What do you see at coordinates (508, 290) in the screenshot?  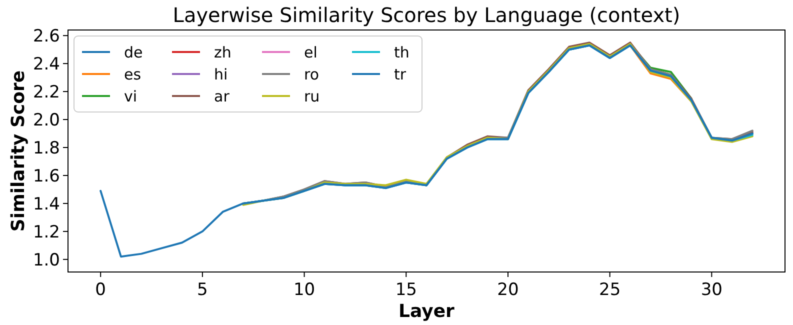 I see `x-tick-label: 20` at bounding box center [508, 290].